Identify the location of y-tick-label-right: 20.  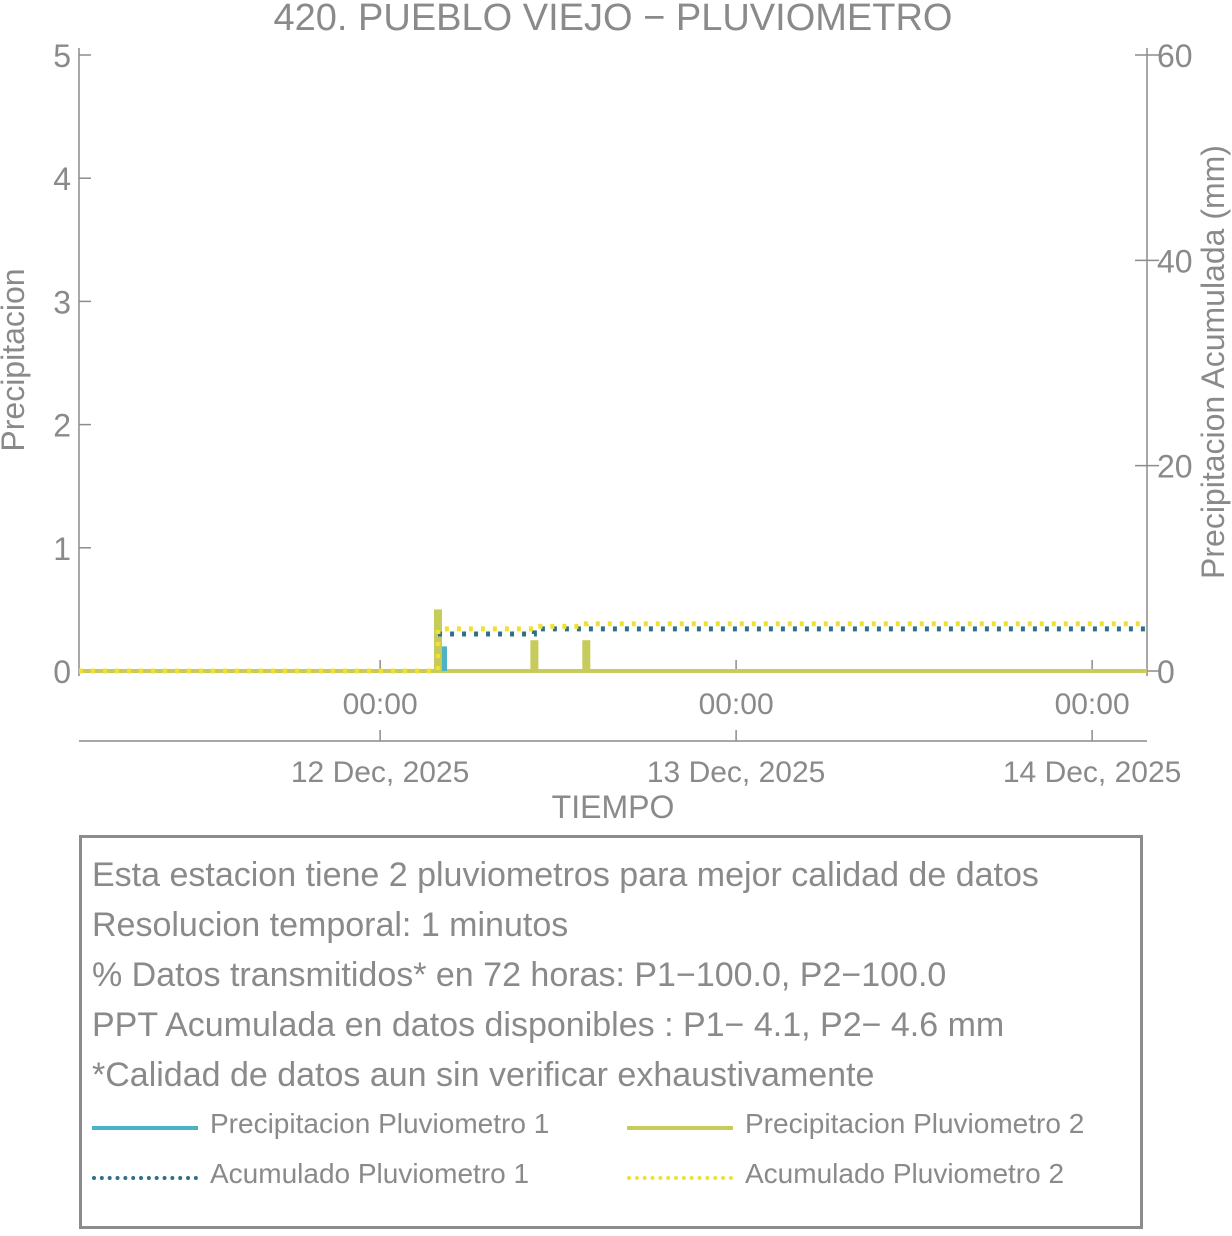
(1175, 467).